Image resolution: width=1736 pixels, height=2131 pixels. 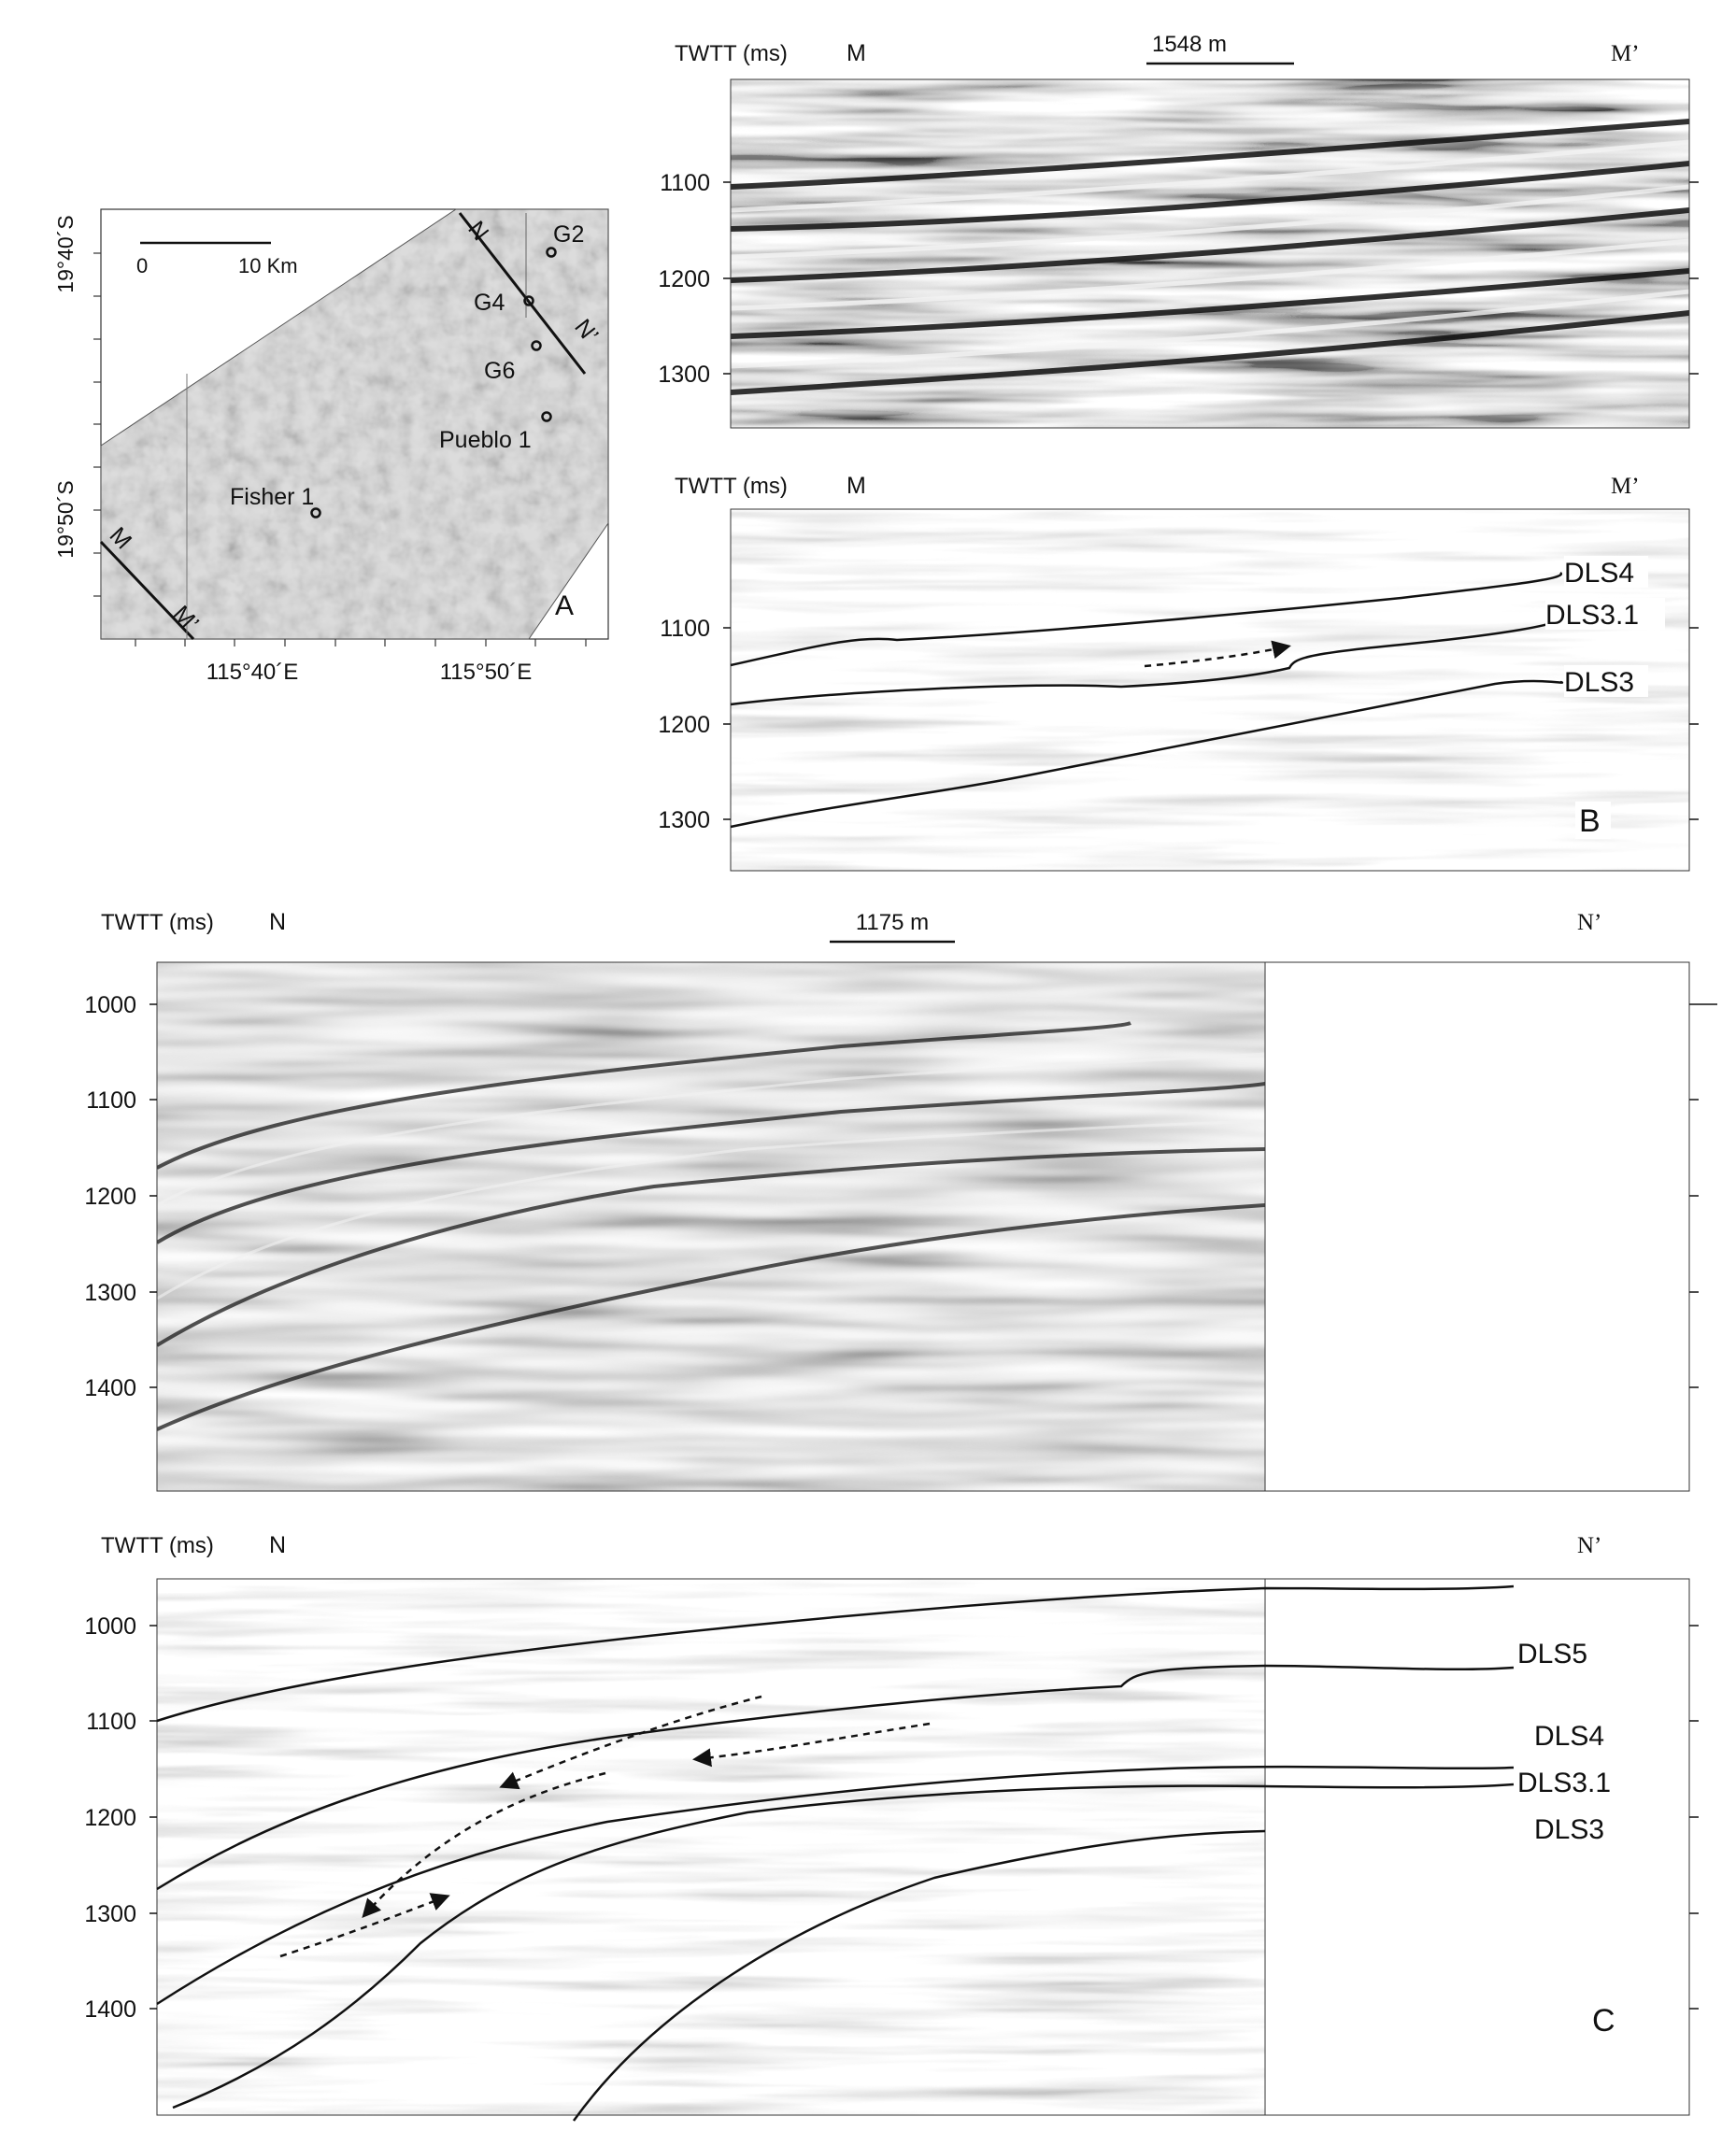 What do you see at coordinates (568, 235) in the screenshot?
I see `well-g2-label: G2` at bounding box center [568, 235].